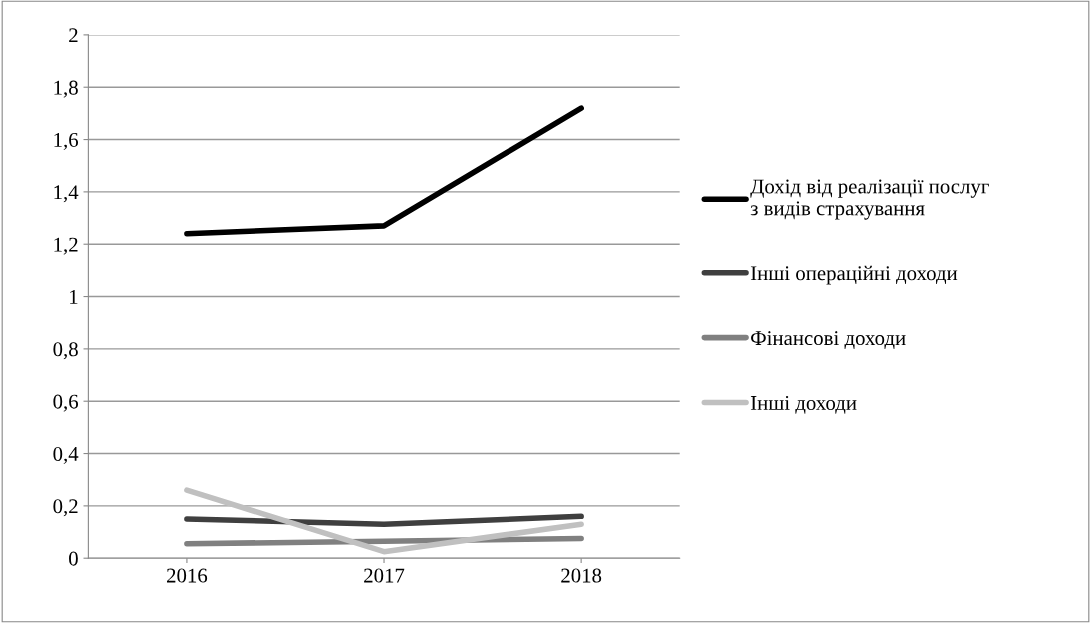 This screenshot has height=623, width=1091. What do you see at coordinates (73, 35) in the screenshot?
I see `y-tick-label: 2` at bounding box center [73, 35].